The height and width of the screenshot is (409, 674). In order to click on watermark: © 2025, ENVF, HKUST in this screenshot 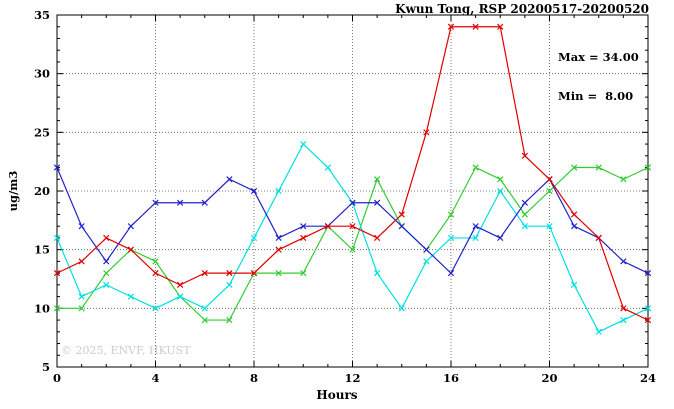, I will do `click(126, 350)`.